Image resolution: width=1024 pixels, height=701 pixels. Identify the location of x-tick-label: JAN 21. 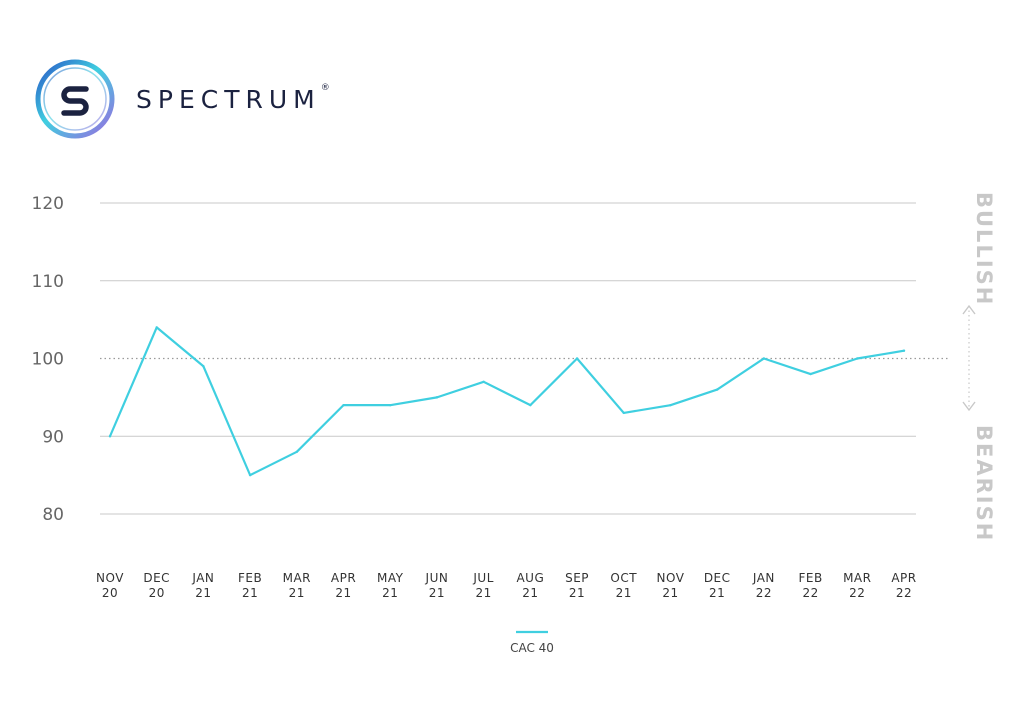
(202, 585).